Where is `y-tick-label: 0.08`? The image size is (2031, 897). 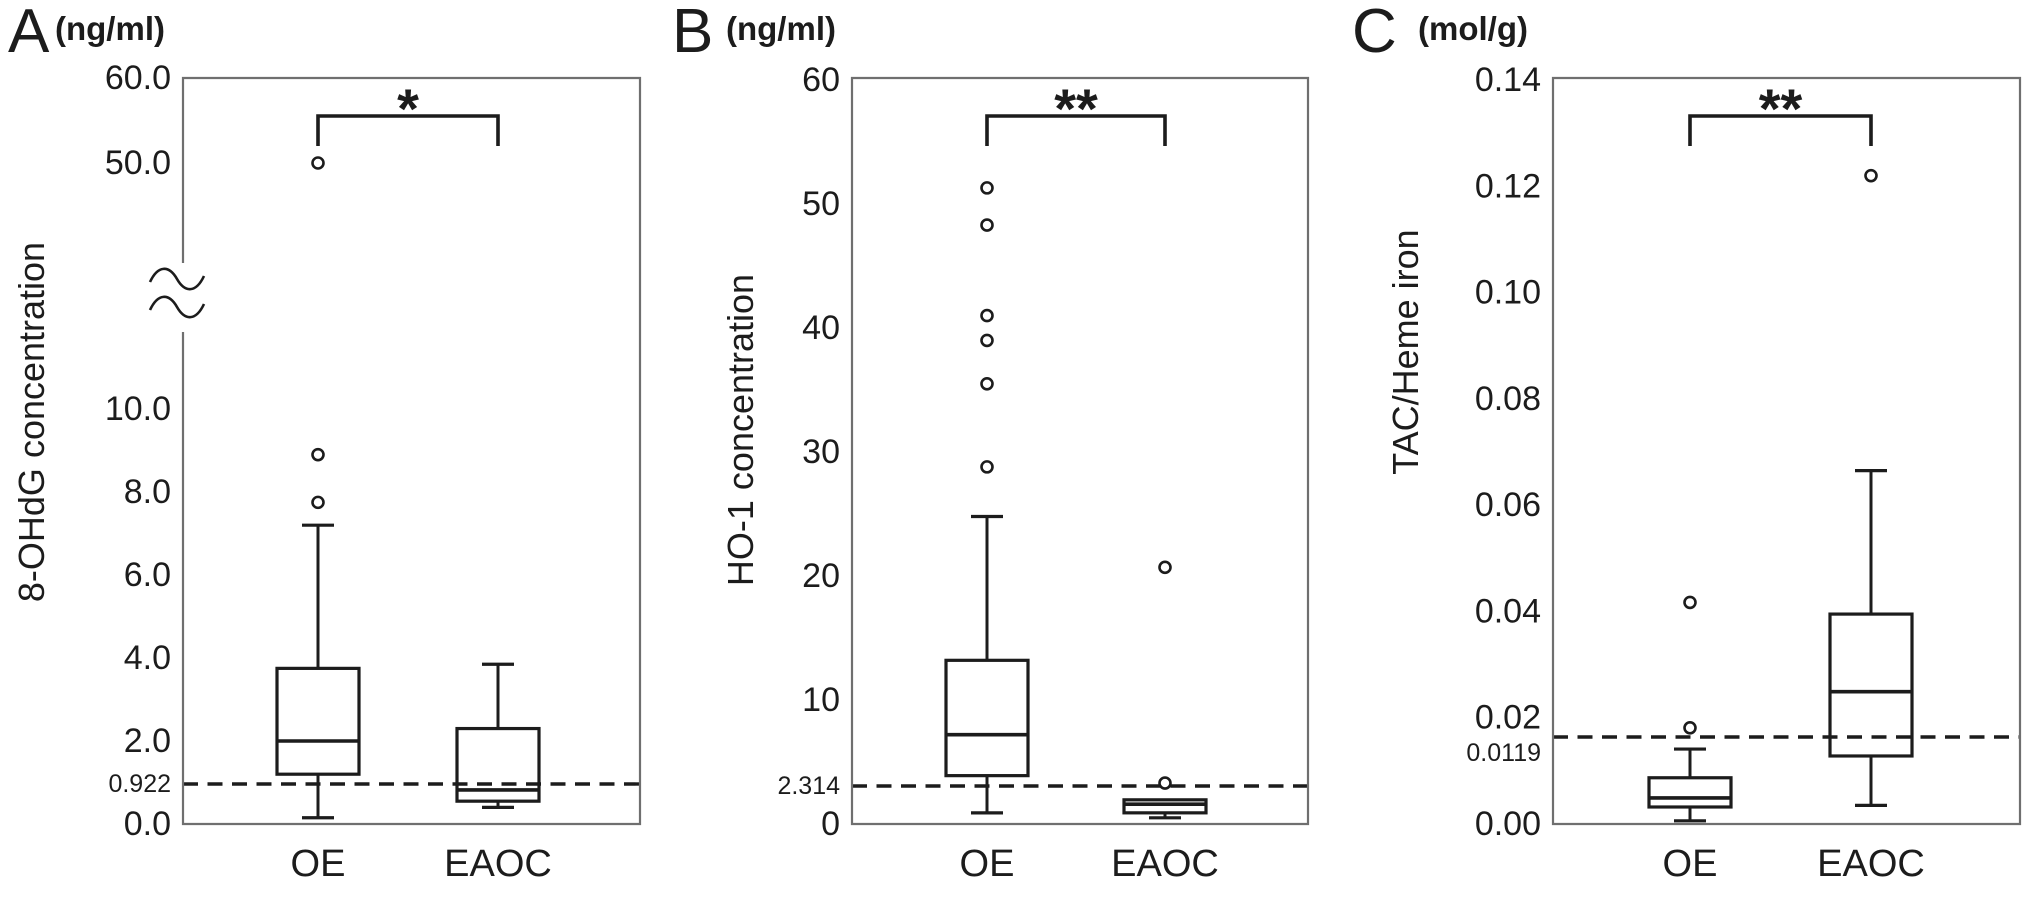
y-tick-label: 0.08 is located at coordinates (1508, 399).